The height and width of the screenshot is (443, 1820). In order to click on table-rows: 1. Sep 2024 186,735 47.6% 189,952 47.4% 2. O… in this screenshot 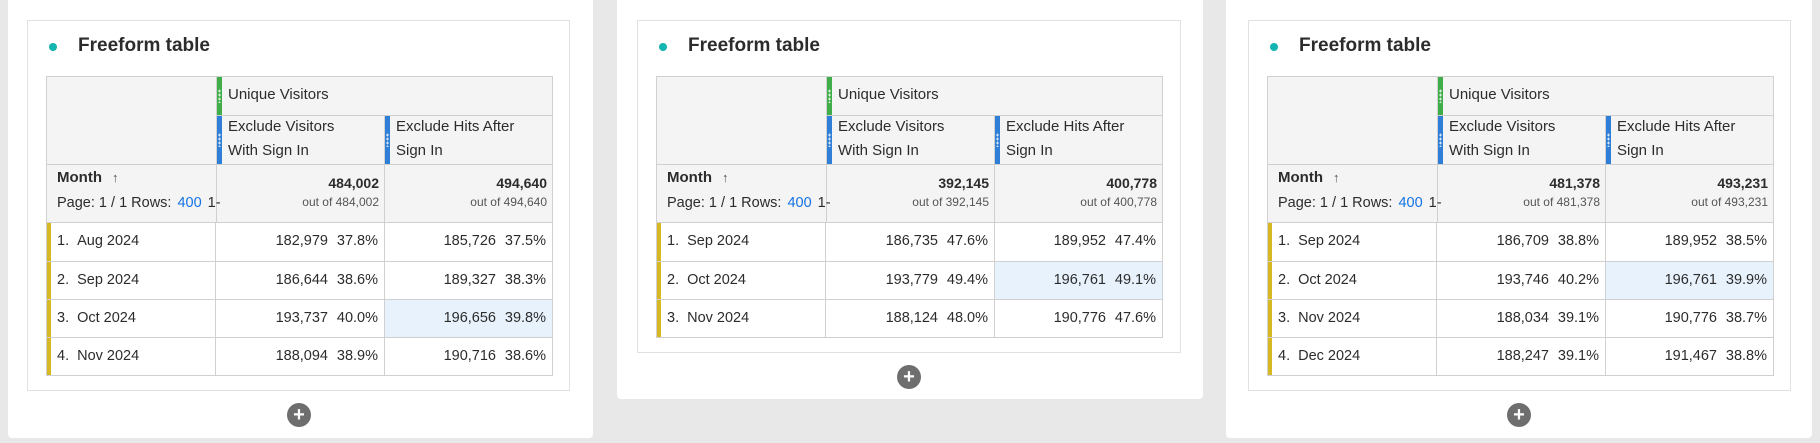, I will do `click(909, 280)`.